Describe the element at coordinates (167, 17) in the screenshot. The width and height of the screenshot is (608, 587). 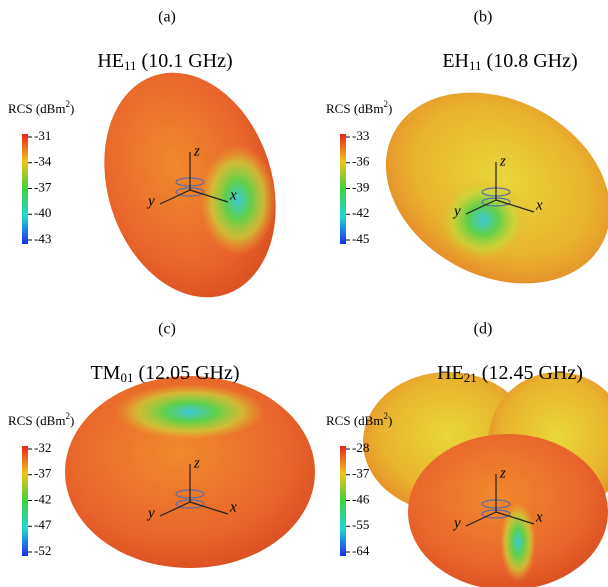
I see `panel-label: (a)` at that location.